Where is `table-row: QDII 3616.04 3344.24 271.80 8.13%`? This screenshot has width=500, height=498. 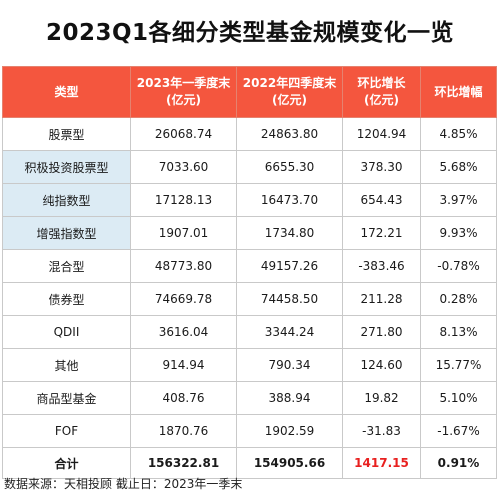 table-row: QDII 3616.04 3344.24 271.80 8.13% is located at coordinates (249, 332).